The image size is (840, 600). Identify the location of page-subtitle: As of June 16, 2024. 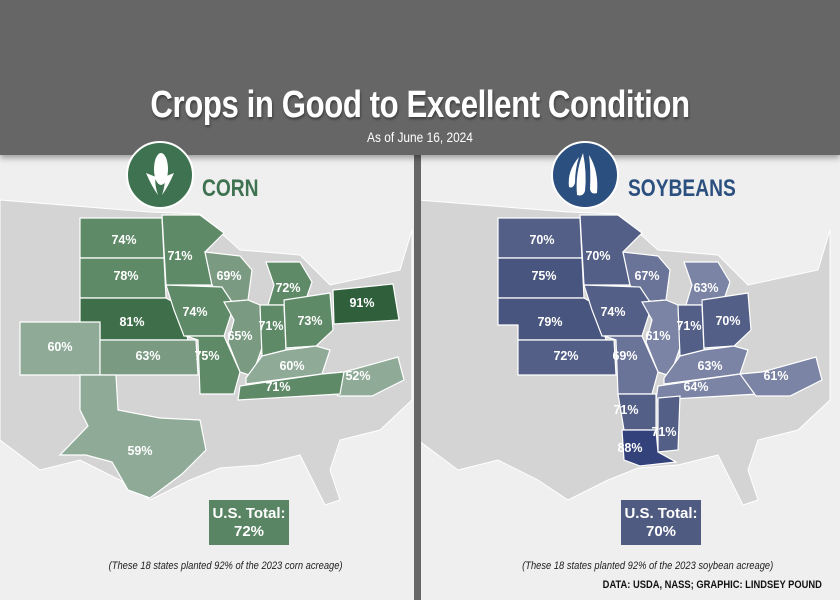
(420, 137).